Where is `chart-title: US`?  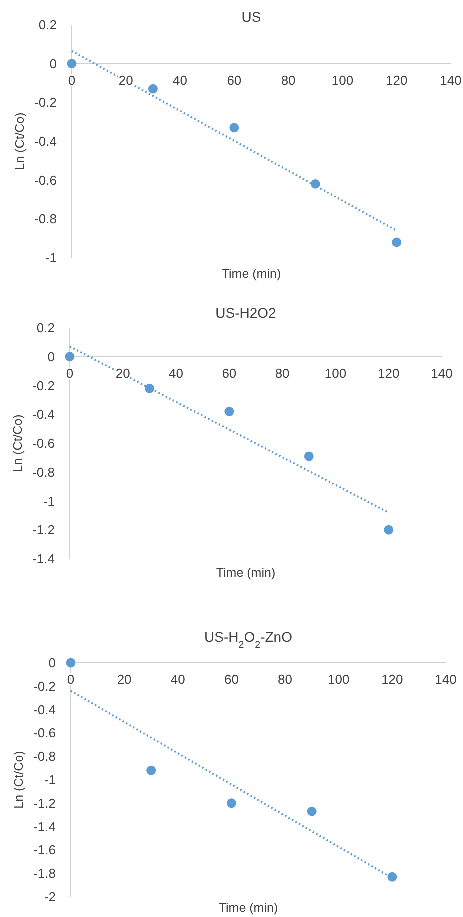 chart-title: US is located at coordinates (252, 17).